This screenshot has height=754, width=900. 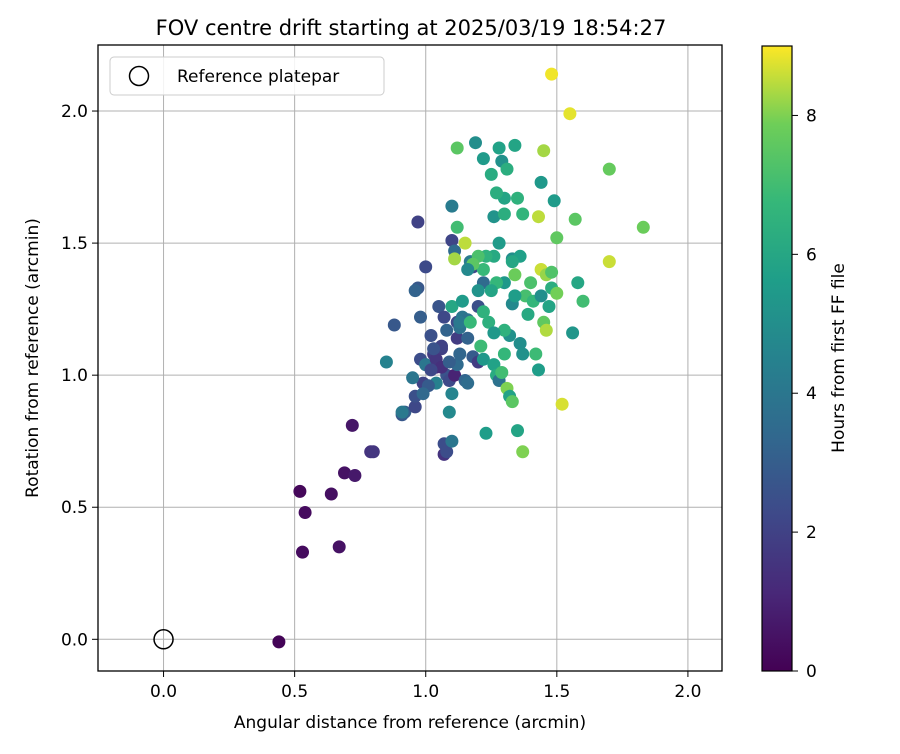 What do you see at coordinates (811, 394) in the screenshot?
I see `colorbar-tick-label: 4` at bounding box center [811, 394].